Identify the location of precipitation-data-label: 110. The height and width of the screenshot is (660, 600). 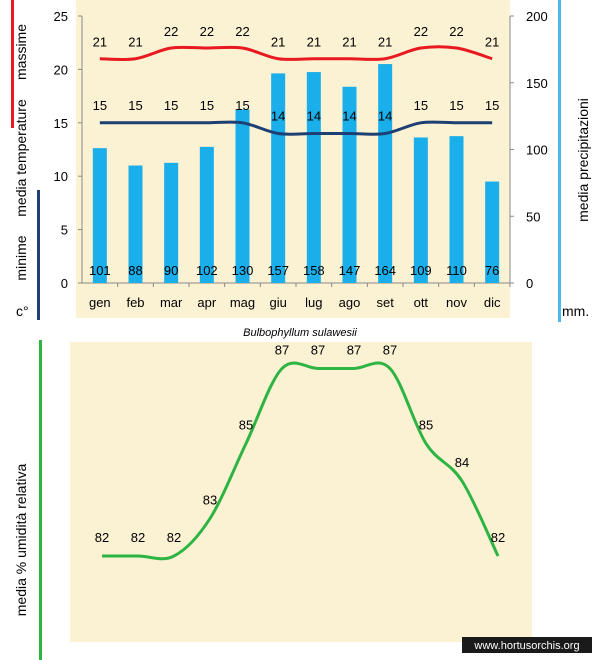
(456, 270).